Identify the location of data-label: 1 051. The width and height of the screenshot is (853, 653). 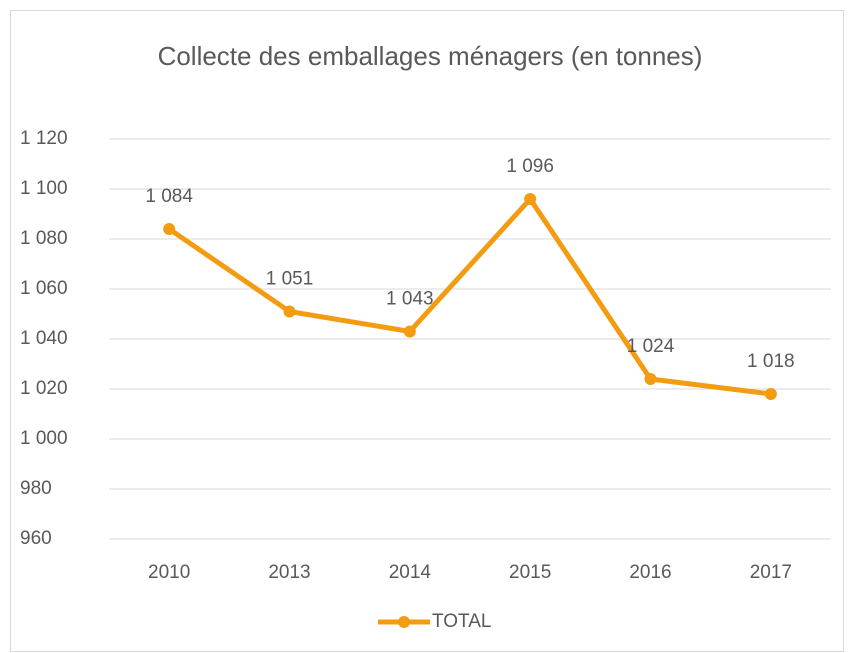
(290, 279).